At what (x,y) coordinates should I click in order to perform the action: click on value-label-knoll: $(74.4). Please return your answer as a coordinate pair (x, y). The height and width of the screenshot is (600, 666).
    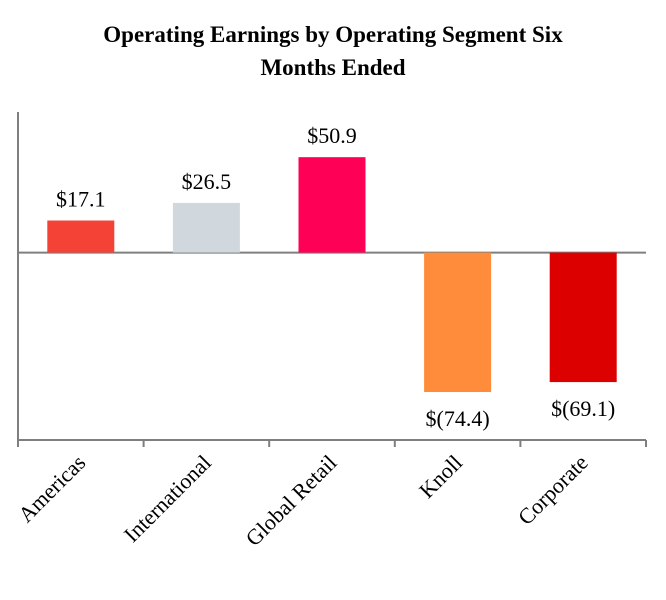
    Looking at the image, I should click on (458, 418).